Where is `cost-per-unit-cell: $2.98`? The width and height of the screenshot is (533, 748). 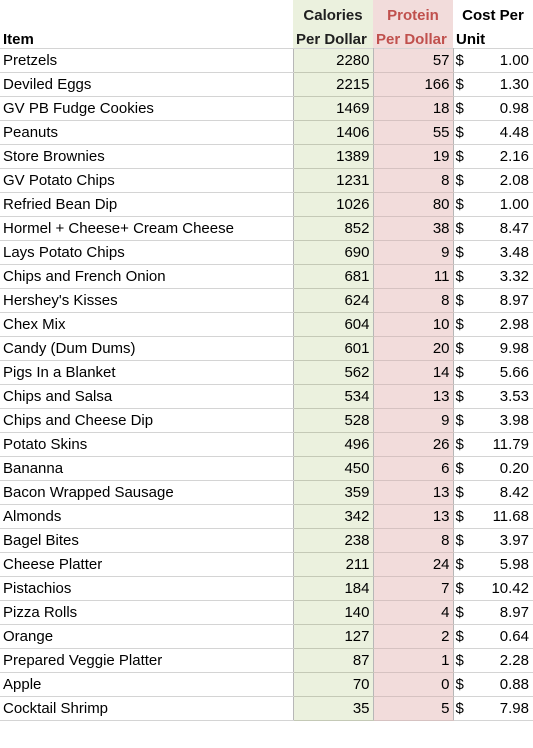 cost-per-unit-cell: $2.98 is located at coordinates (493, 324).